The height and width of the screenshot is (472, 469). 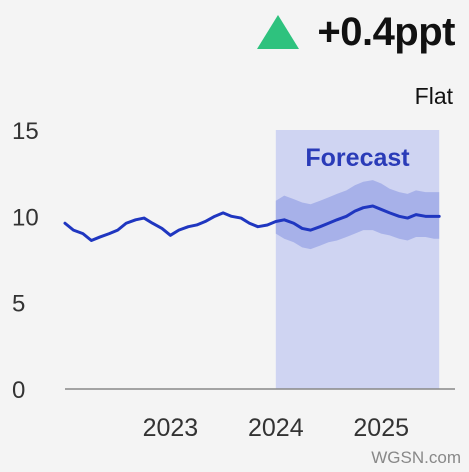 I want to click on forecast-label: Forecast, so click(x=357, y=158).